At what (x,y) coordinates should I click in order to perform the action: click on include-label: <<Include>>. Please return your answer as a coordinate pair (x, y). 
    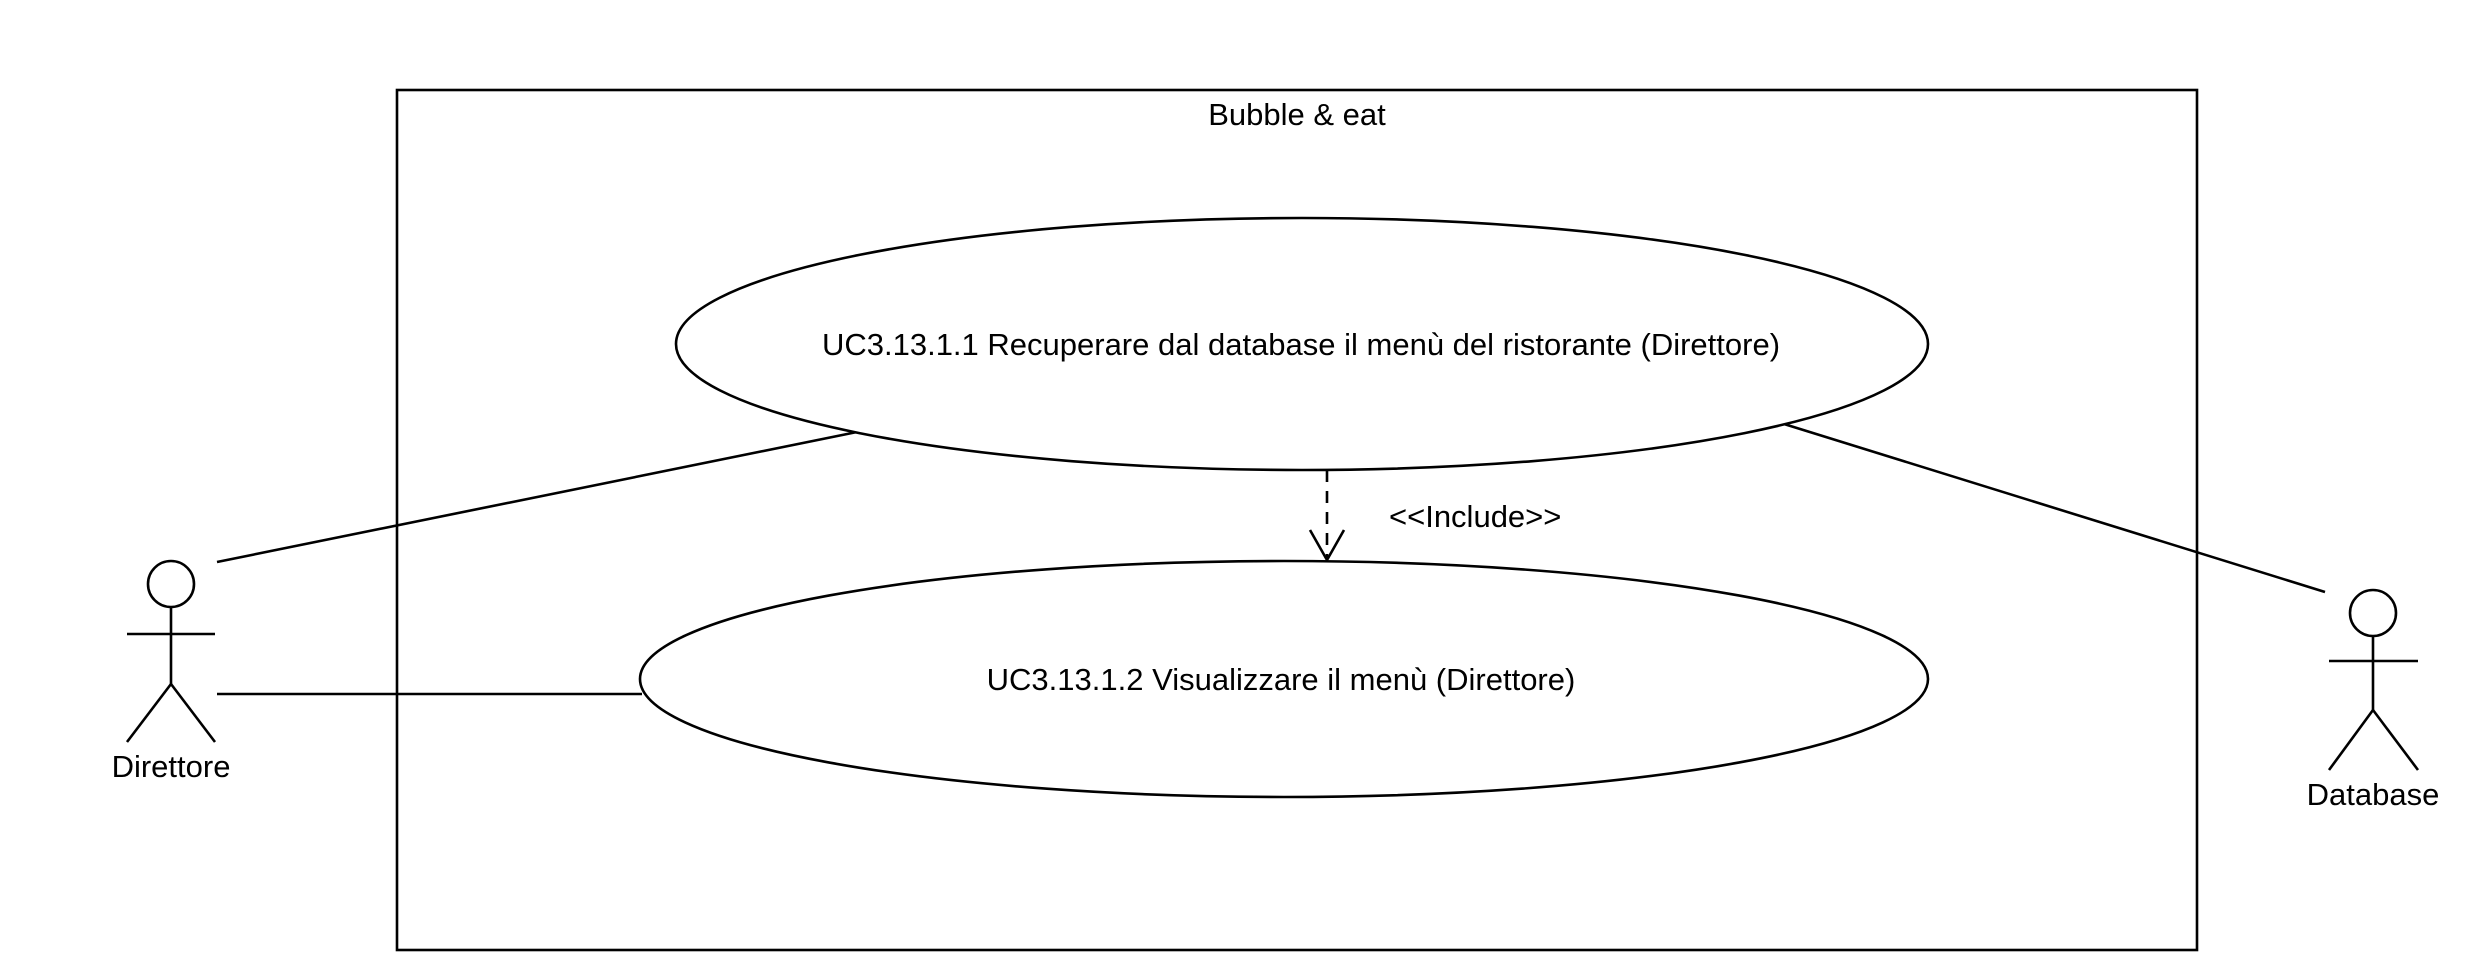
    Looking at the image, I should click on (1475, 516).